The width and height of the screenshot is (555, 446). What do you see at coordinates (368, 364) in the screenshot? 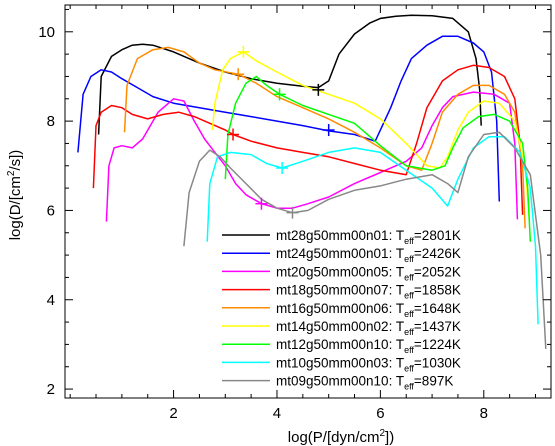
I see `legend-entry-mt10g50mm00n03: mt10g50mm00n03: Teff=1030K` at bounding box center [368, 364].